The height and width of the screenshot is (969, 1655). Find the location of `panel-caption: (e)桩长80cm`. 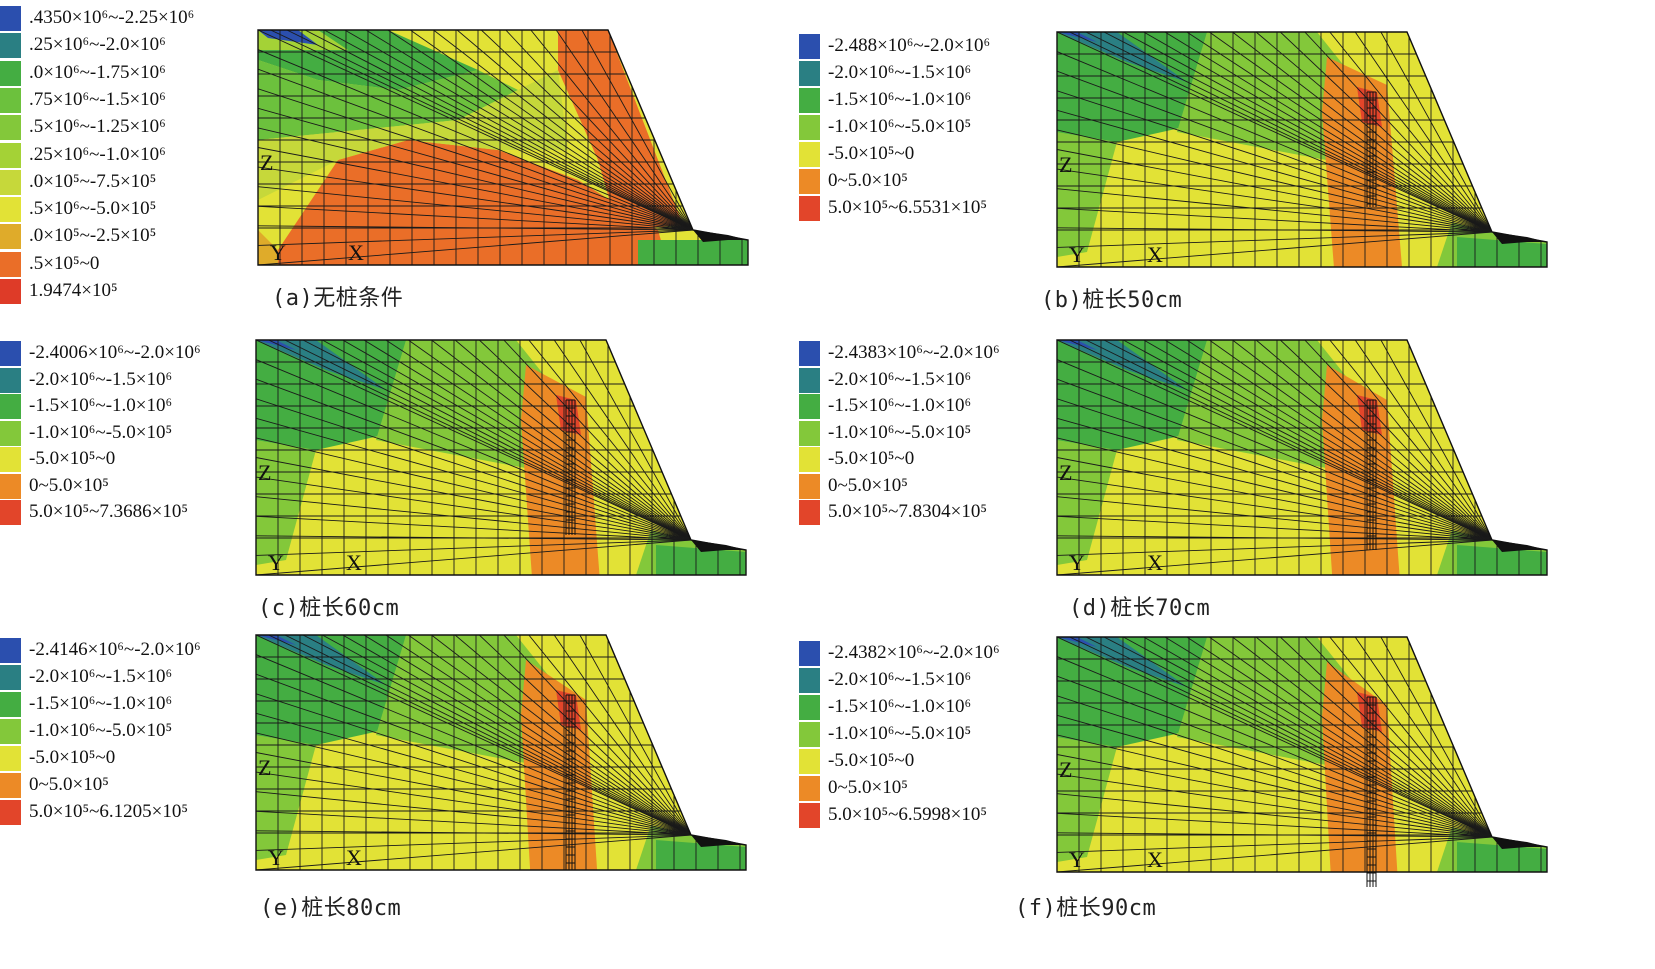

panel-caption: (e)桩长80cm is located at coordinates (331, 908).